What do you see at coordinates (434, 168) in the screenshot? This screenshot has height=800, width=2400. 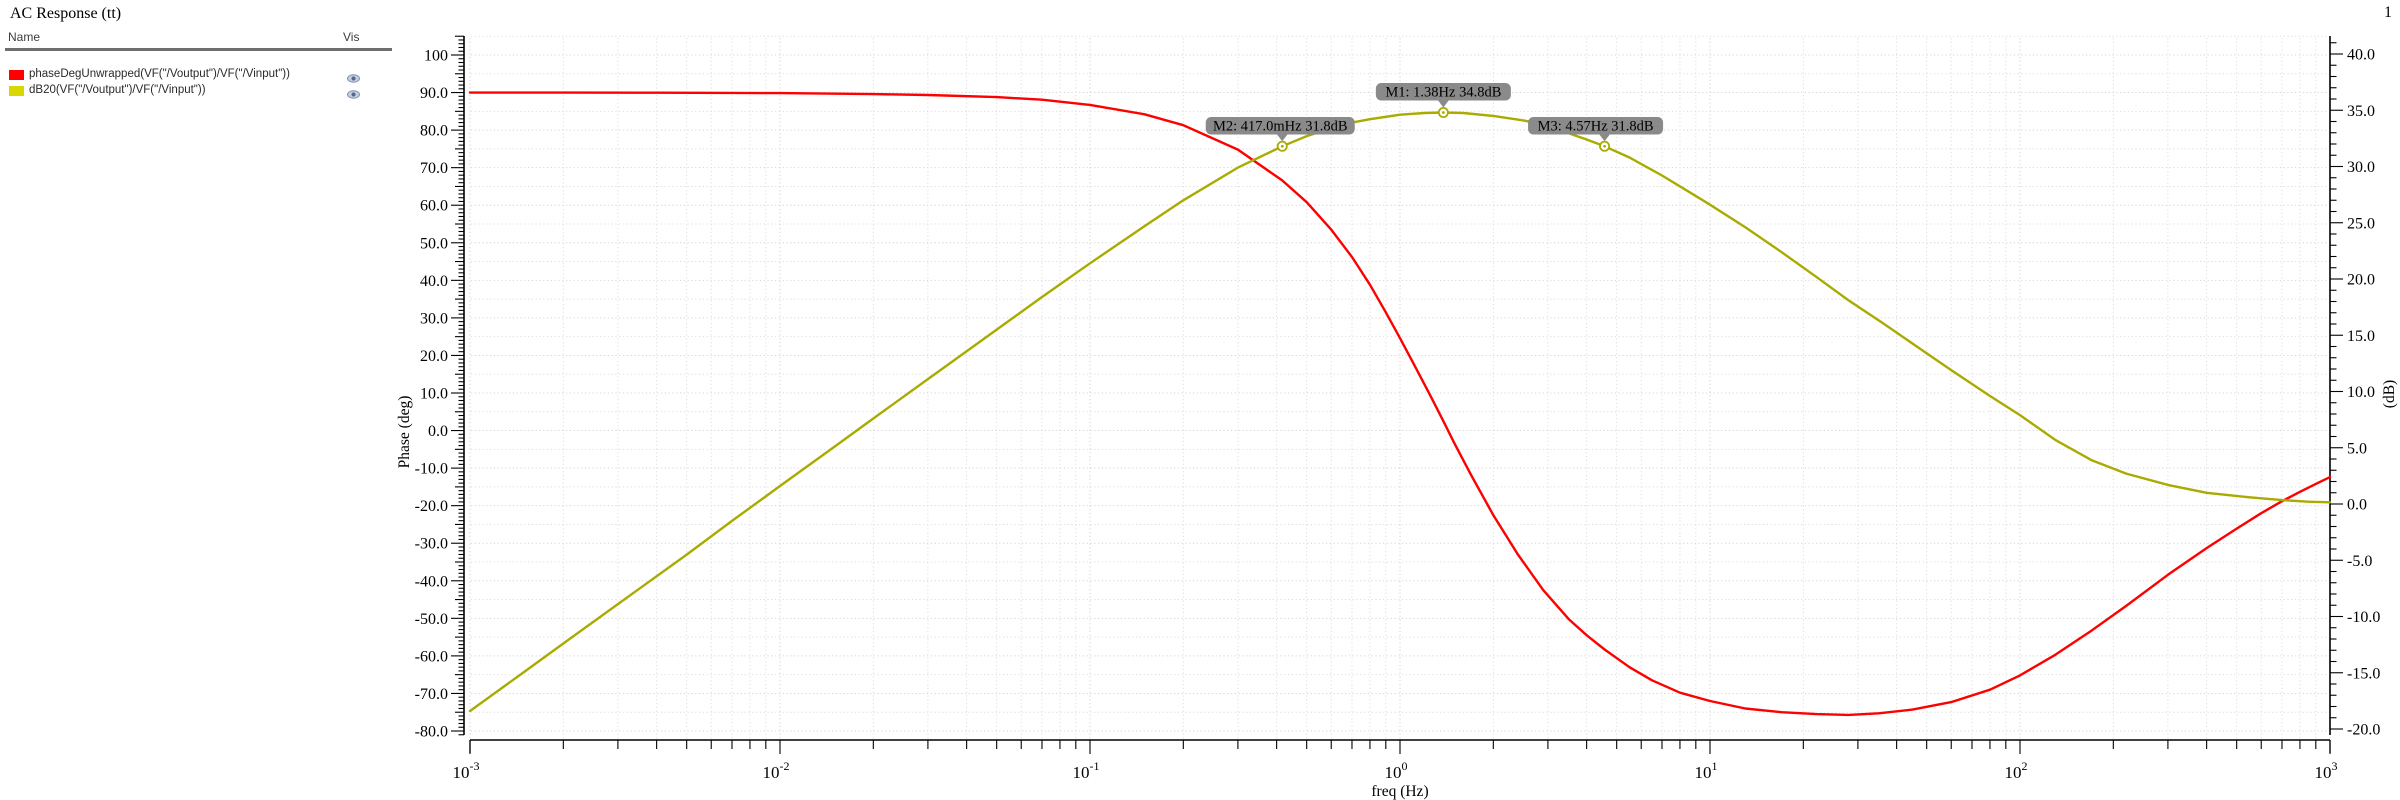 I see `phase-tick-label: 70.0` at bounding box center [434, 168].